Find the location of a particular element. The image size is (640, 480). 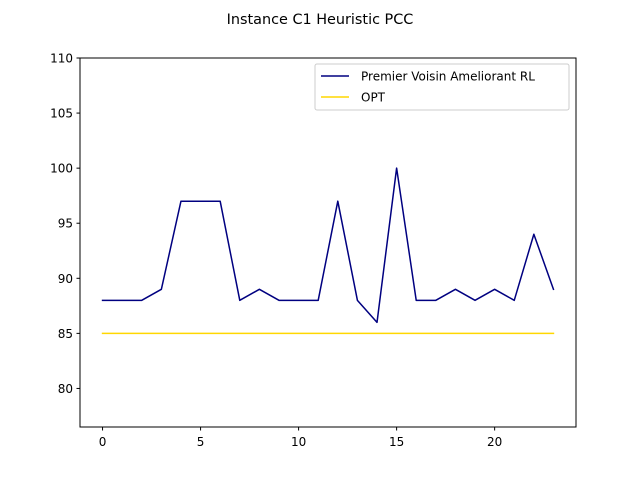

y-tick-label: 110 is located at coordinates (61, 59).